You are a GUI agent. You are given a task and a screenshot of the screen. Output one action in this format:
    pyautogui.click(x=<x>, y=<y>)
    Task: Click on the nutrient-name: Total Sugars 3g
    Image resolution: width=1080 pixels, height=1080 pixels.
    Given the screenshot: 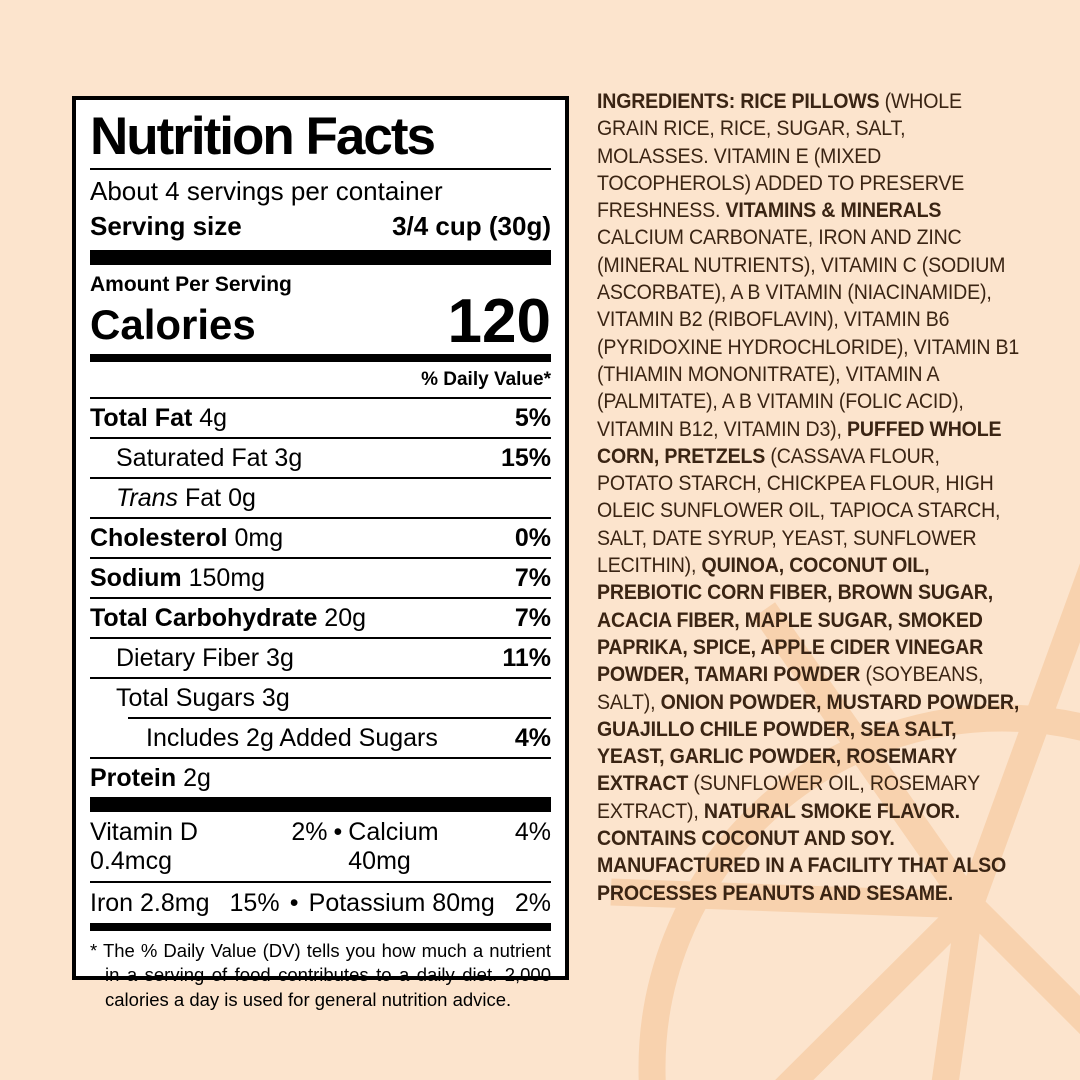 What is the action you would take?
    pyautogui.click(x=203, y=697)
    